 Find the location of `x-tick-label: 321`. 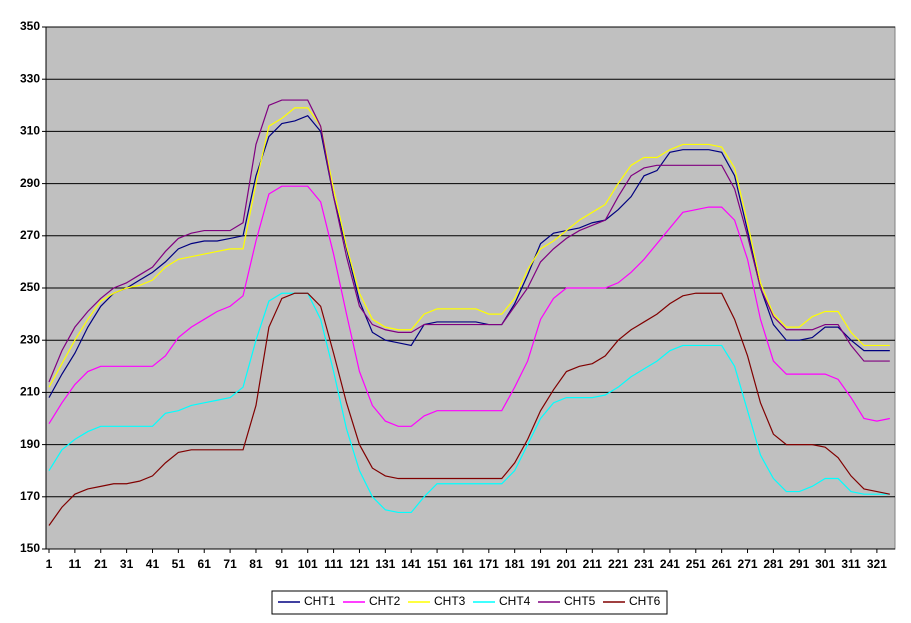

x-tick-label: 321 is located at coordinates (877, 564).